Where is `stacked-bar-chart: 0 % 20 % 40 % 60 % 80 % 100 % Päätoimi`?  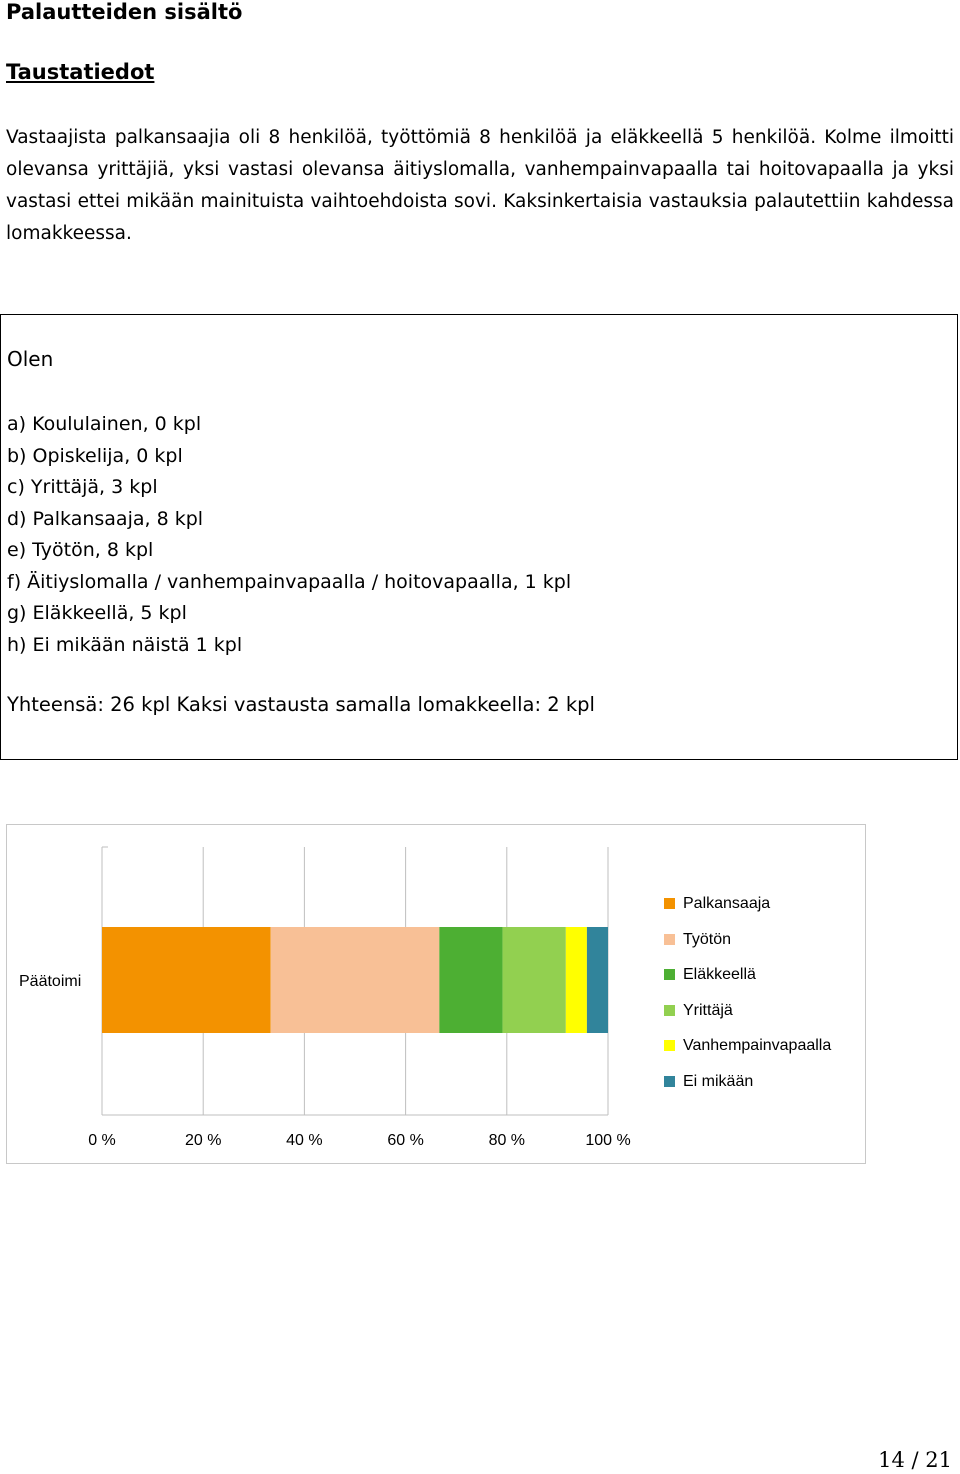
stacked-bar-chart: 0 % 20 % 40 % 60 % 80 % 100 % Päätoimi is located at coordinates (325, 997).